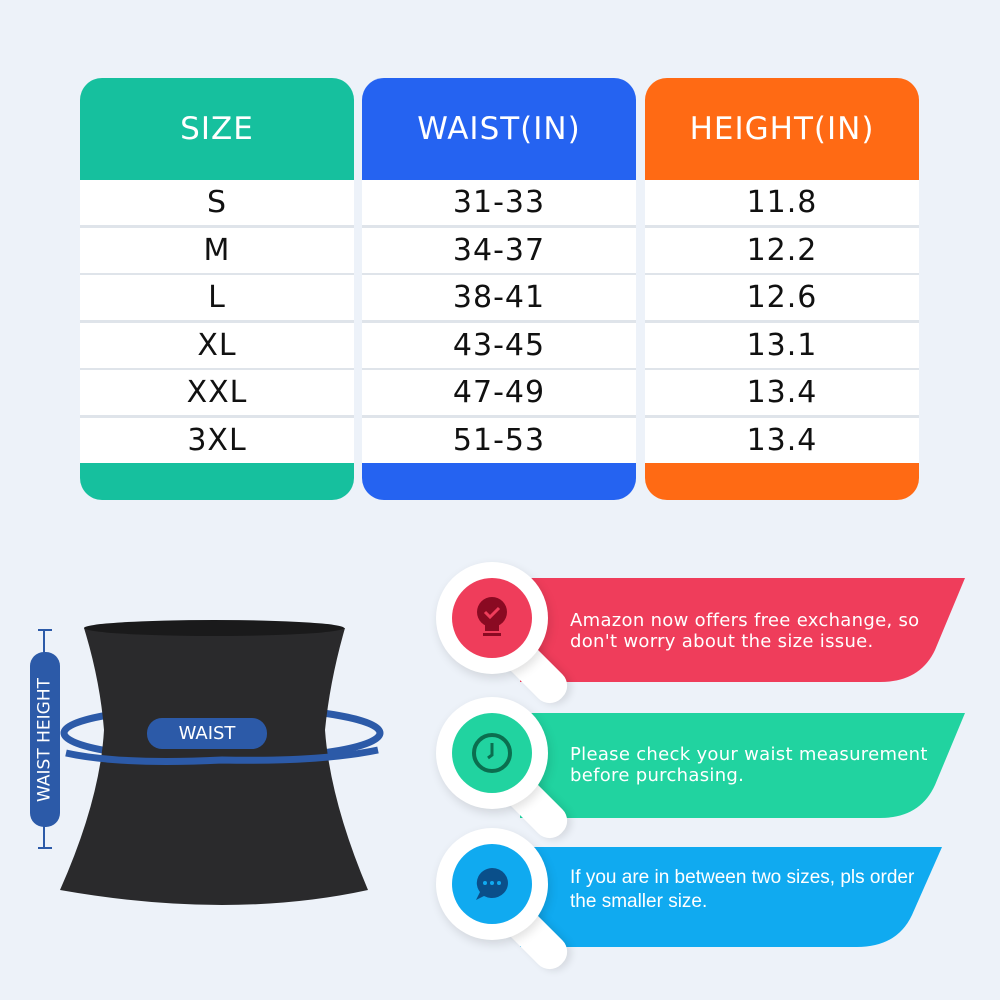  What do you see at coordinates (217, 297) in the screenshot?
I see `size-cell: L` at bounding box center [217, 297].